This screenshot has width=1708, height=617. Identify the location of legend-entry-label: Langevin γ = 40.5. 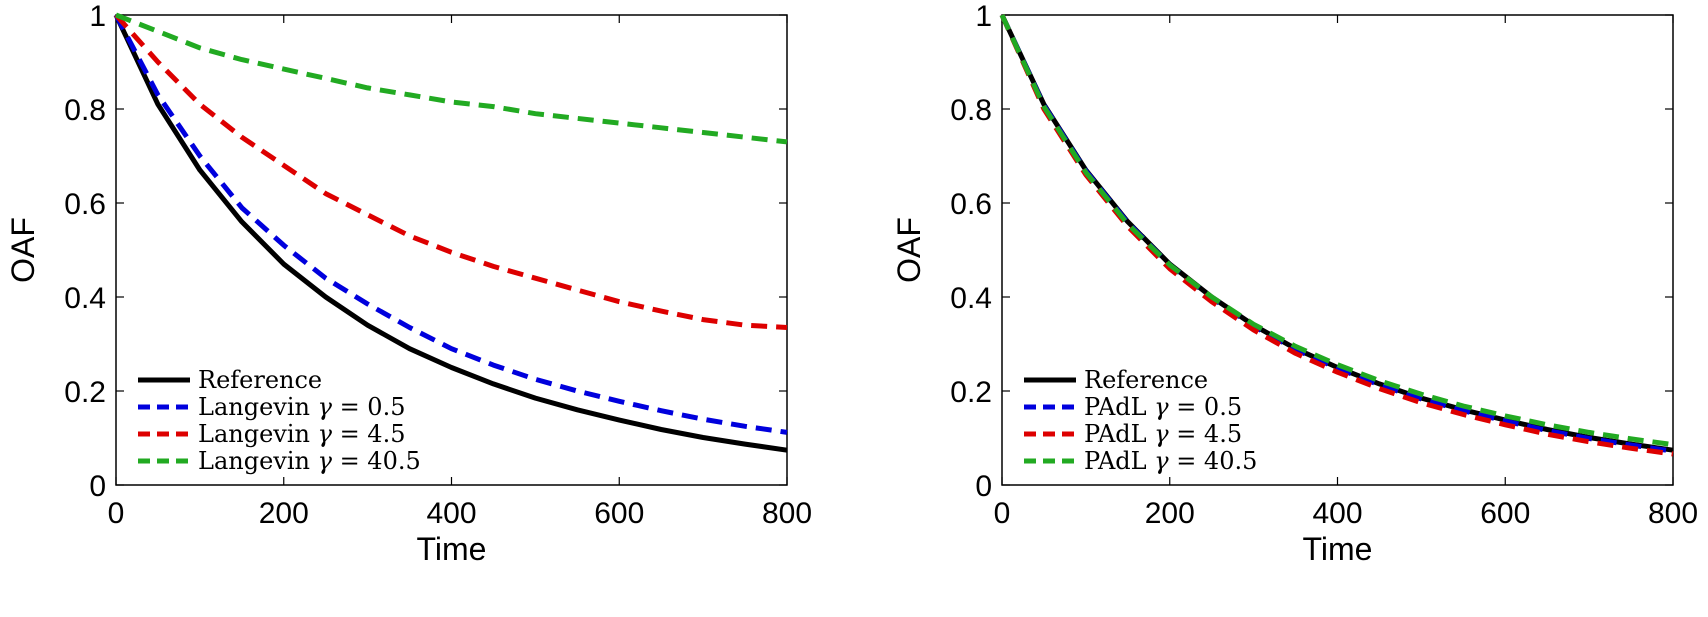
(309, 461).